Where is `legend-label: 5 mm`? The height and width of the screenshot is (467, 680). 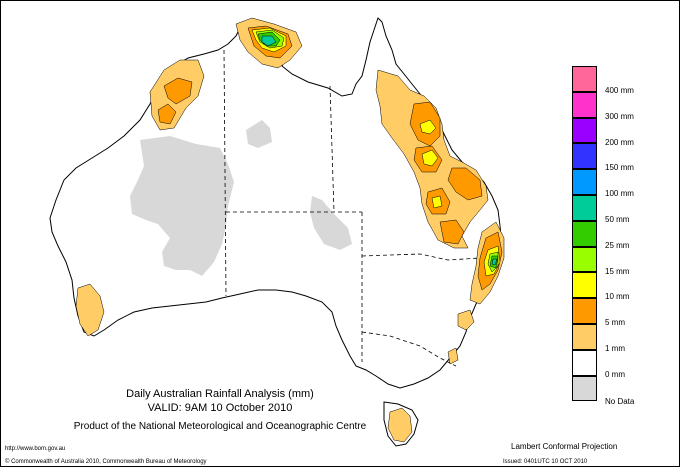 legend-label: 5 mm is located at coordinates (615, 323).